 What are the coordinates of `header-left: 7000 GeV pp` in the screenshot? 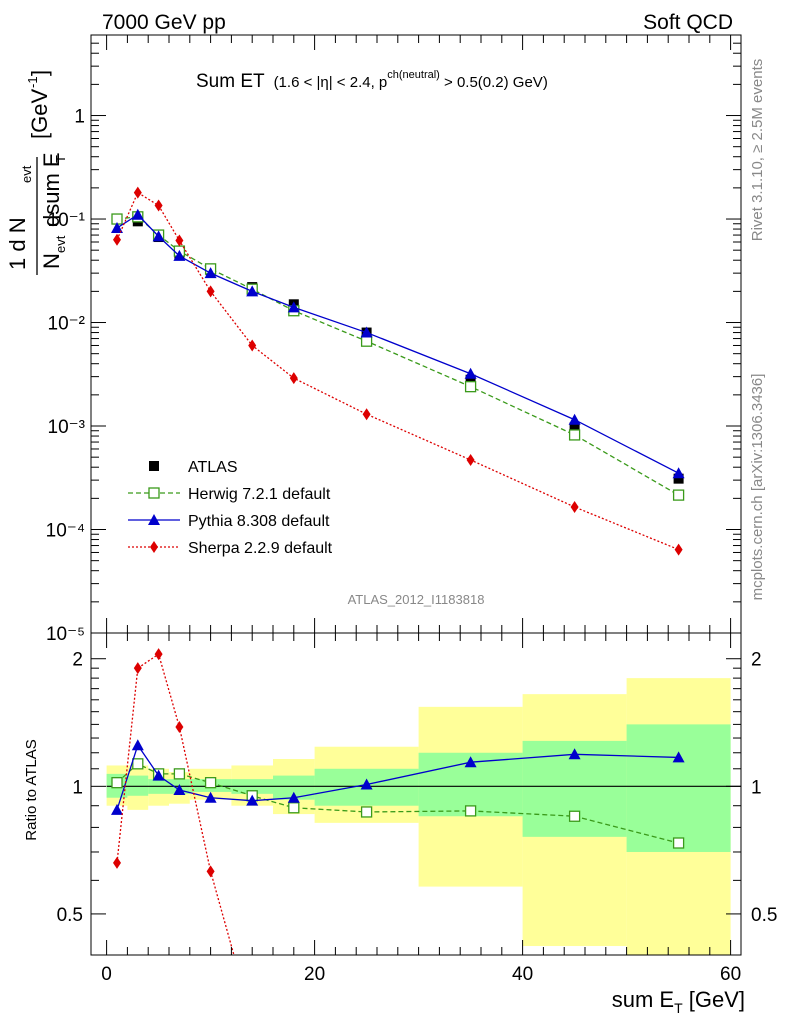 It's located at (164, 22).